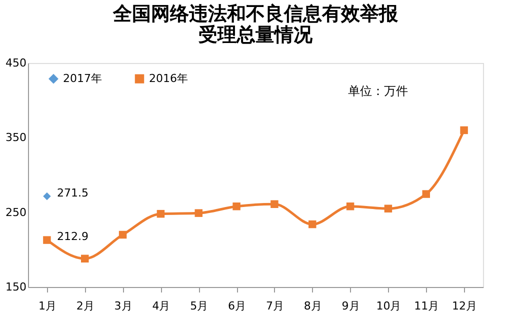 The image size is (519, 321). Describe the element at coordinates (16, 212) in the screenshot. I see `y-tick-label: 250` at that location.